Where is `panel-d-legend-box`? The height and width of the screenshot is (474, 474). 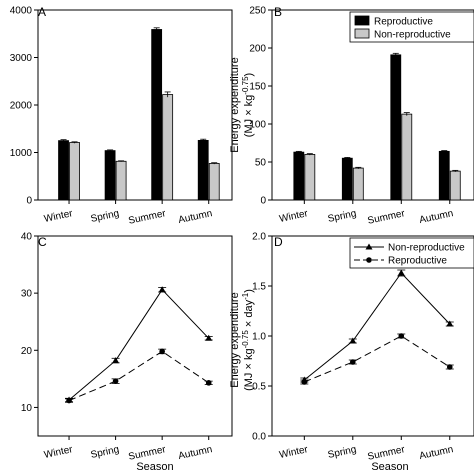 panel-d-legend-box is located at coordinates (411, 253).